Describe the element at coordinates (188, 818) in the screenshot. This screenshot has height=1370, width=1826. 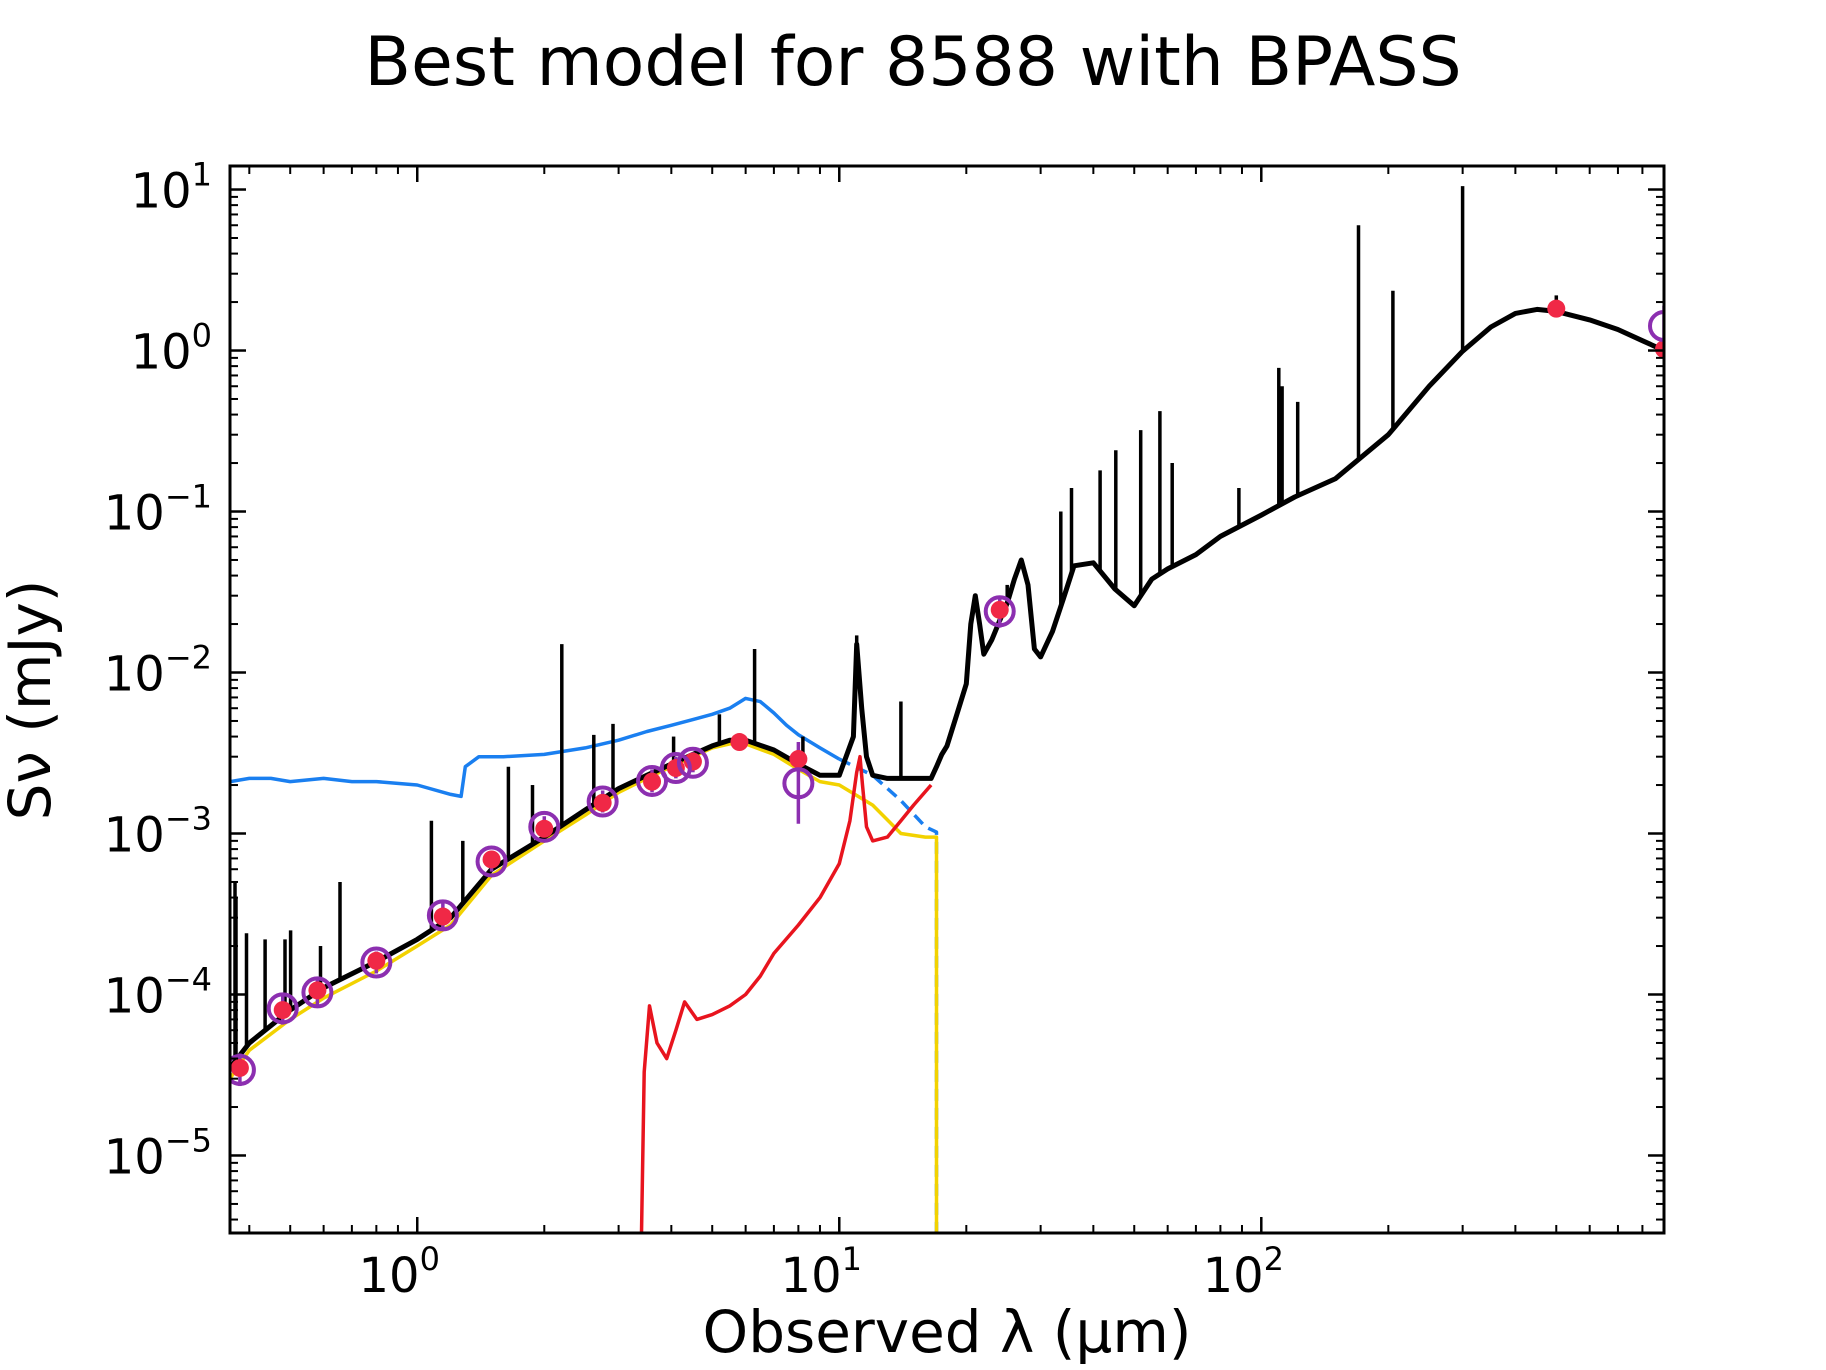
I see `tick-exponent: −3` at that location.